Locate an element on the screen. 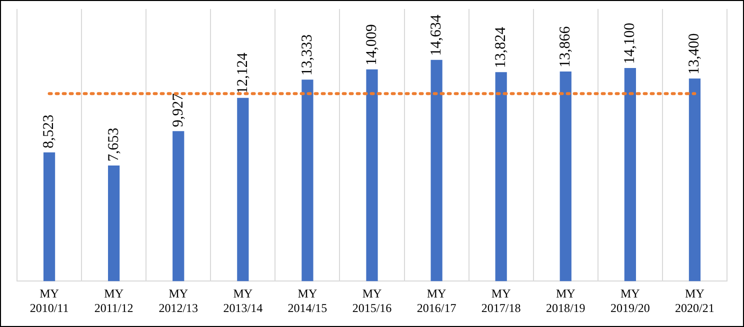  x-tick-label: MY 2017/18 is located at coordinates (501, 300).